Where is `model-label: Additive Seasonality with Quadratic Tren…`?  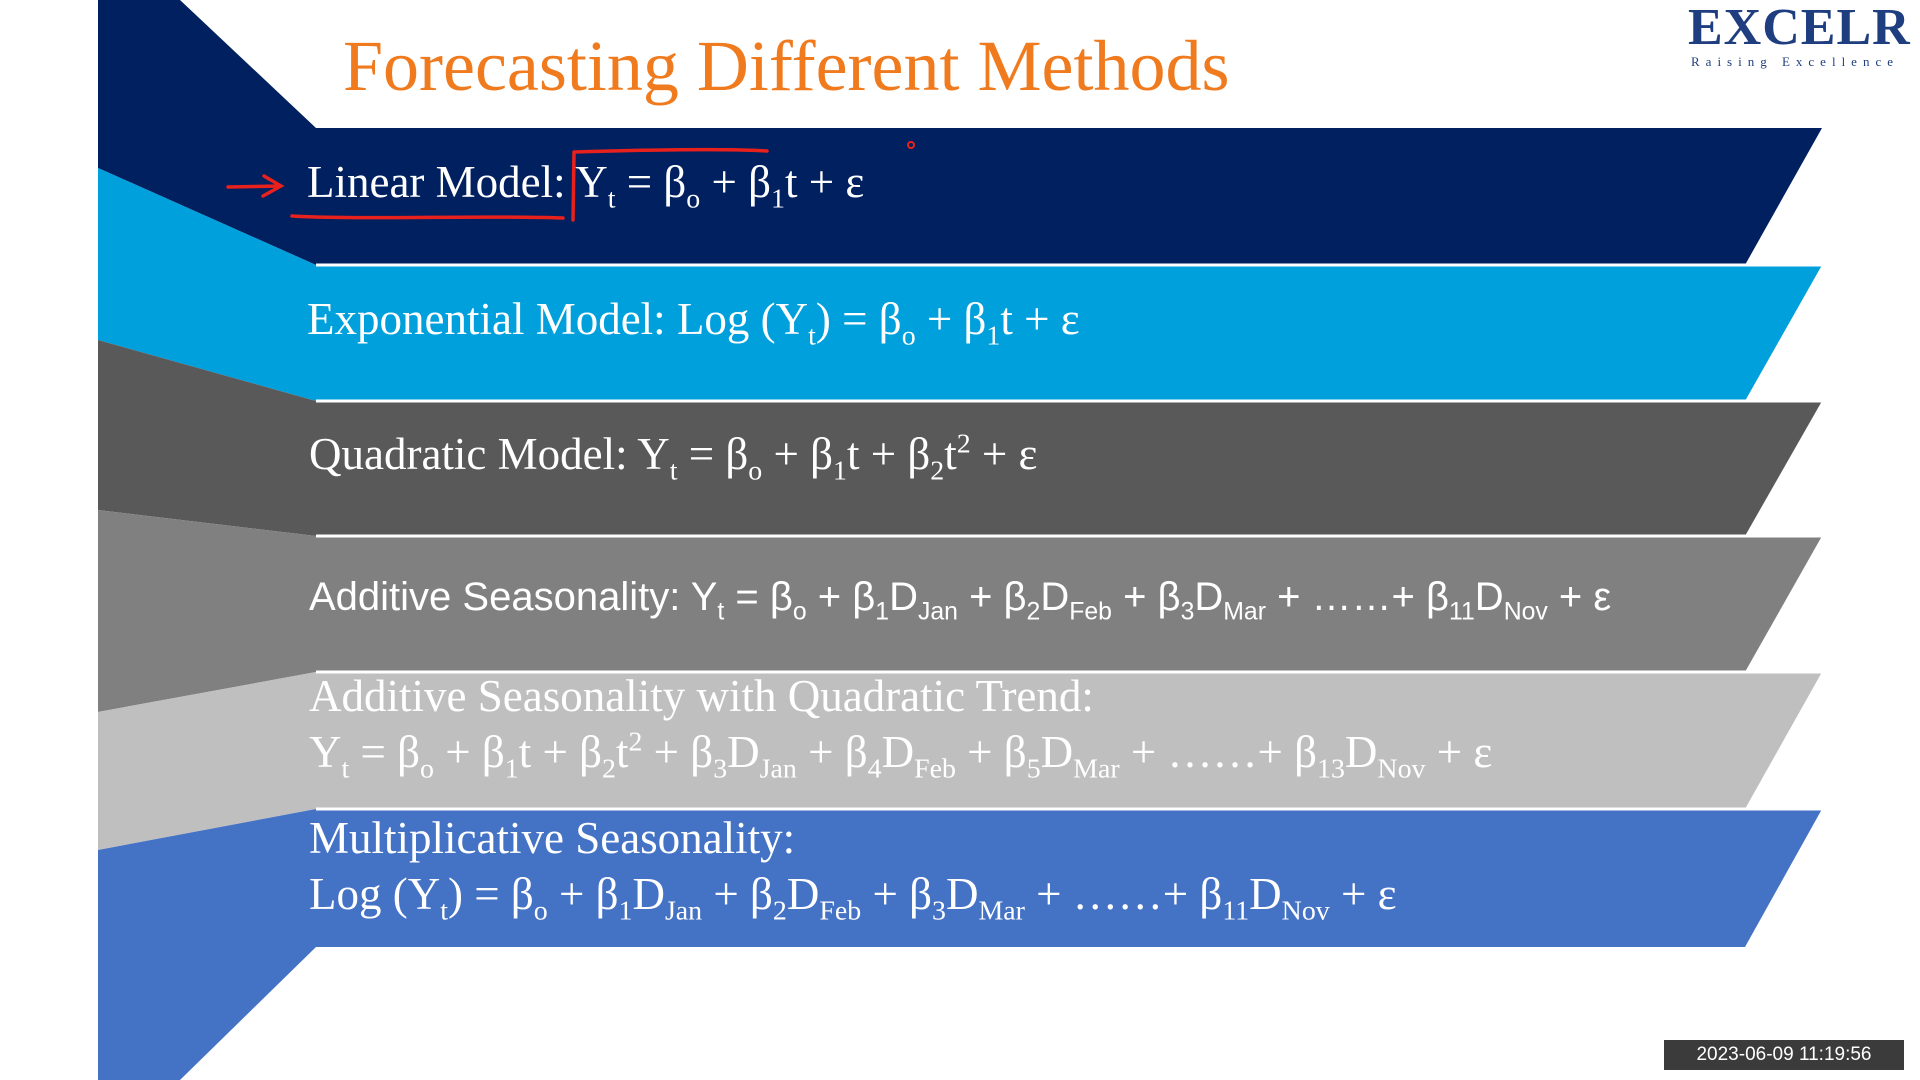 model-label: Additive Seasonality with Quadratic Tren… is located at coordinates (701, 696).